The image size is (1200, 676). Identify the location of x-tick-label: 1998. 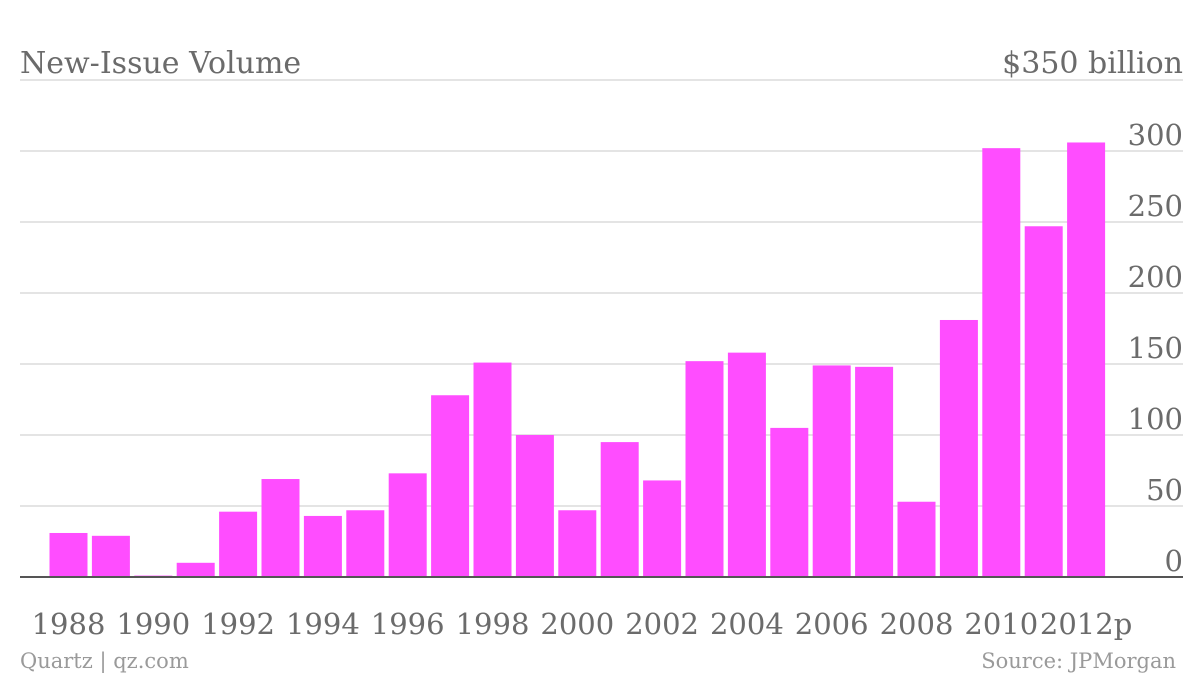
(493, 624).